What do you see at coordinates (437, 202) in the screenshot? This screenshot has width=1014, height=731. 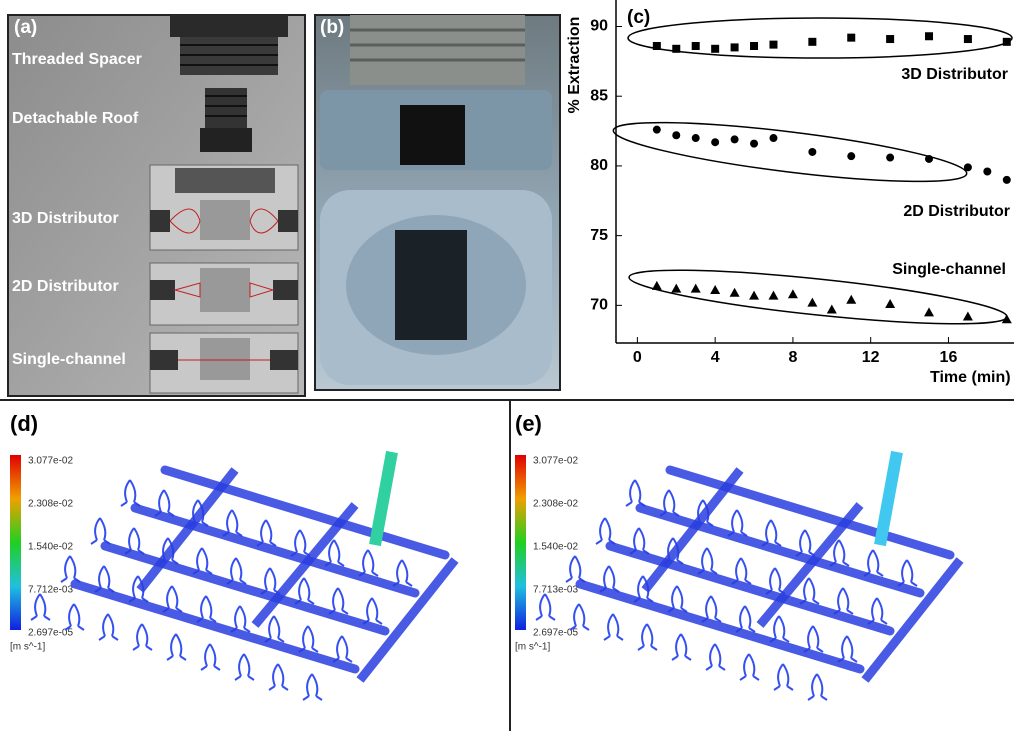 I see `panel-b: (b)` at bounding box center [437, 202].